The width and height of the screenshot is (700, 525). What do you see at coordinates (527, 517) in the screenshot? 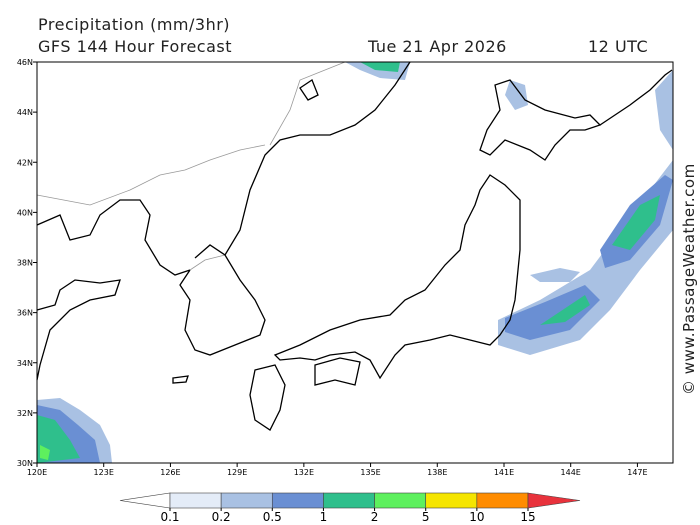
I see `colorbar-label: 15` at bounding box center [527, 517].